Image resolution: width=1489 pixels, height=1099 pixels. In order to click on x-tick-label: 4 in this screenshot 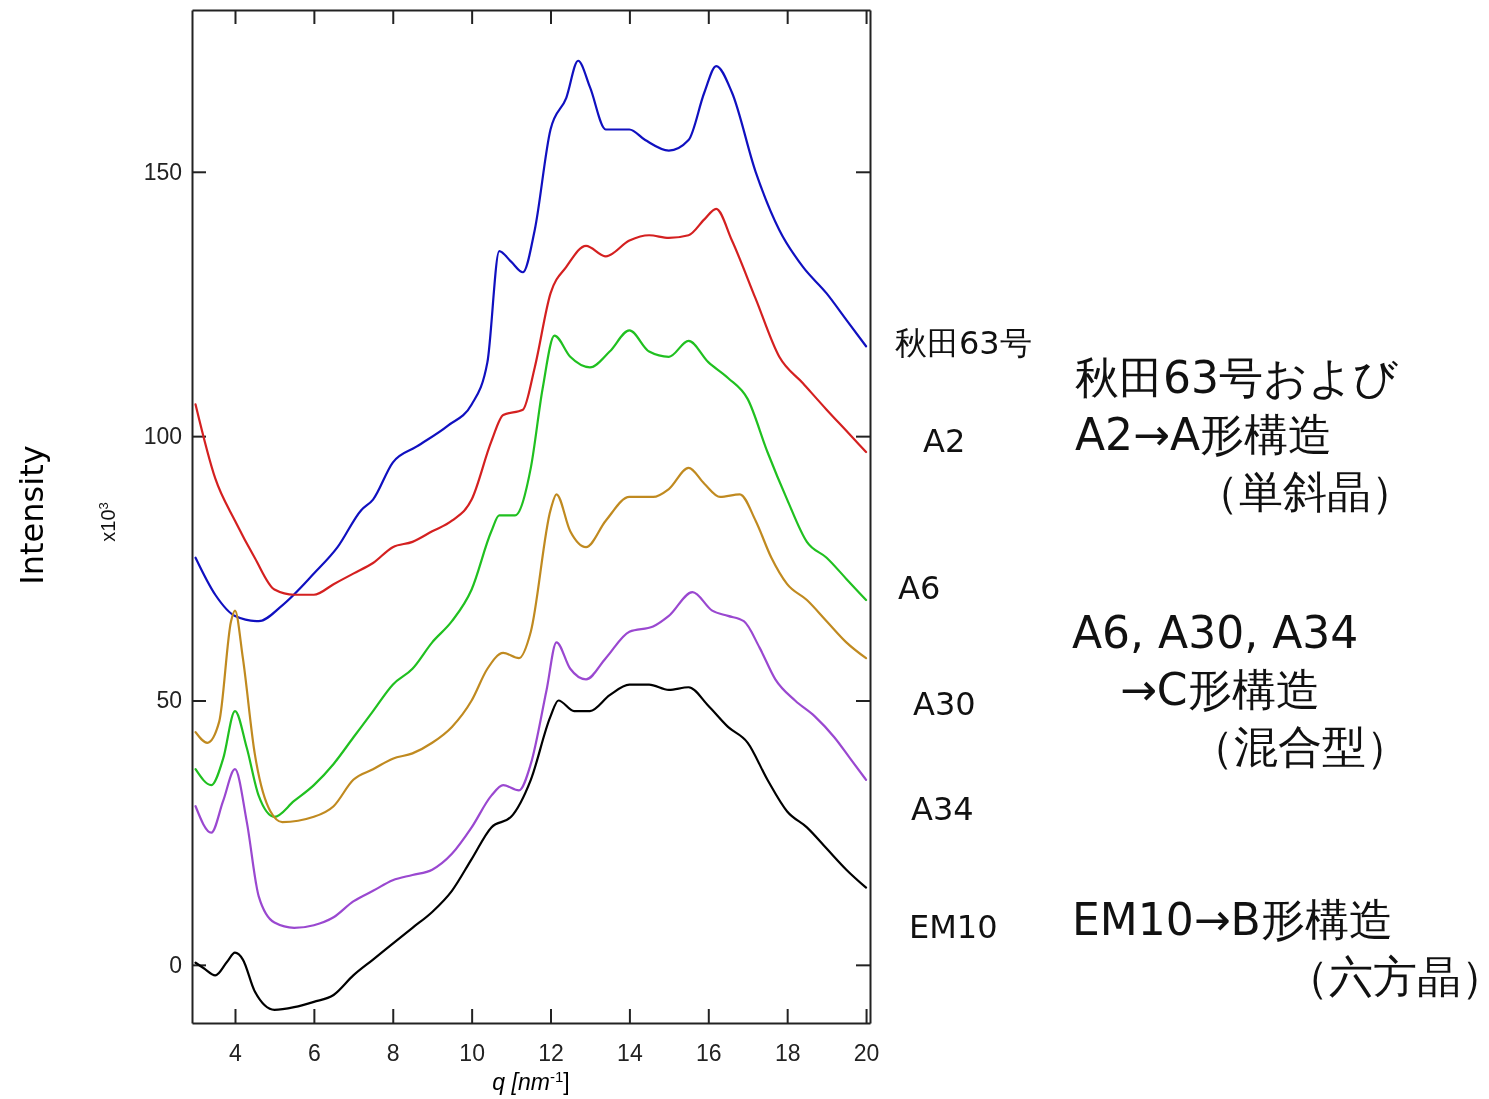, I will do `click(236, 1053)`.